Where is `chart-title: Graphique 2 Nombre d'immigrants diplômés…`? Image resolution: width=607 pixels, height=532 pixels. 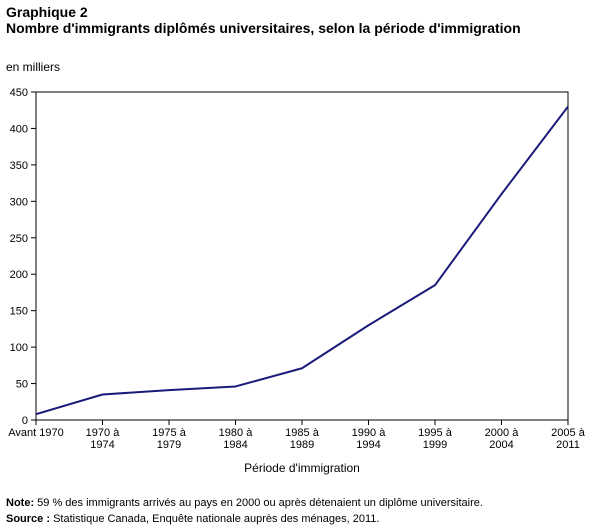 chart-title: Graphique 2 Nombre d'immigrants diplômés… is located at coordinates (303, 20).